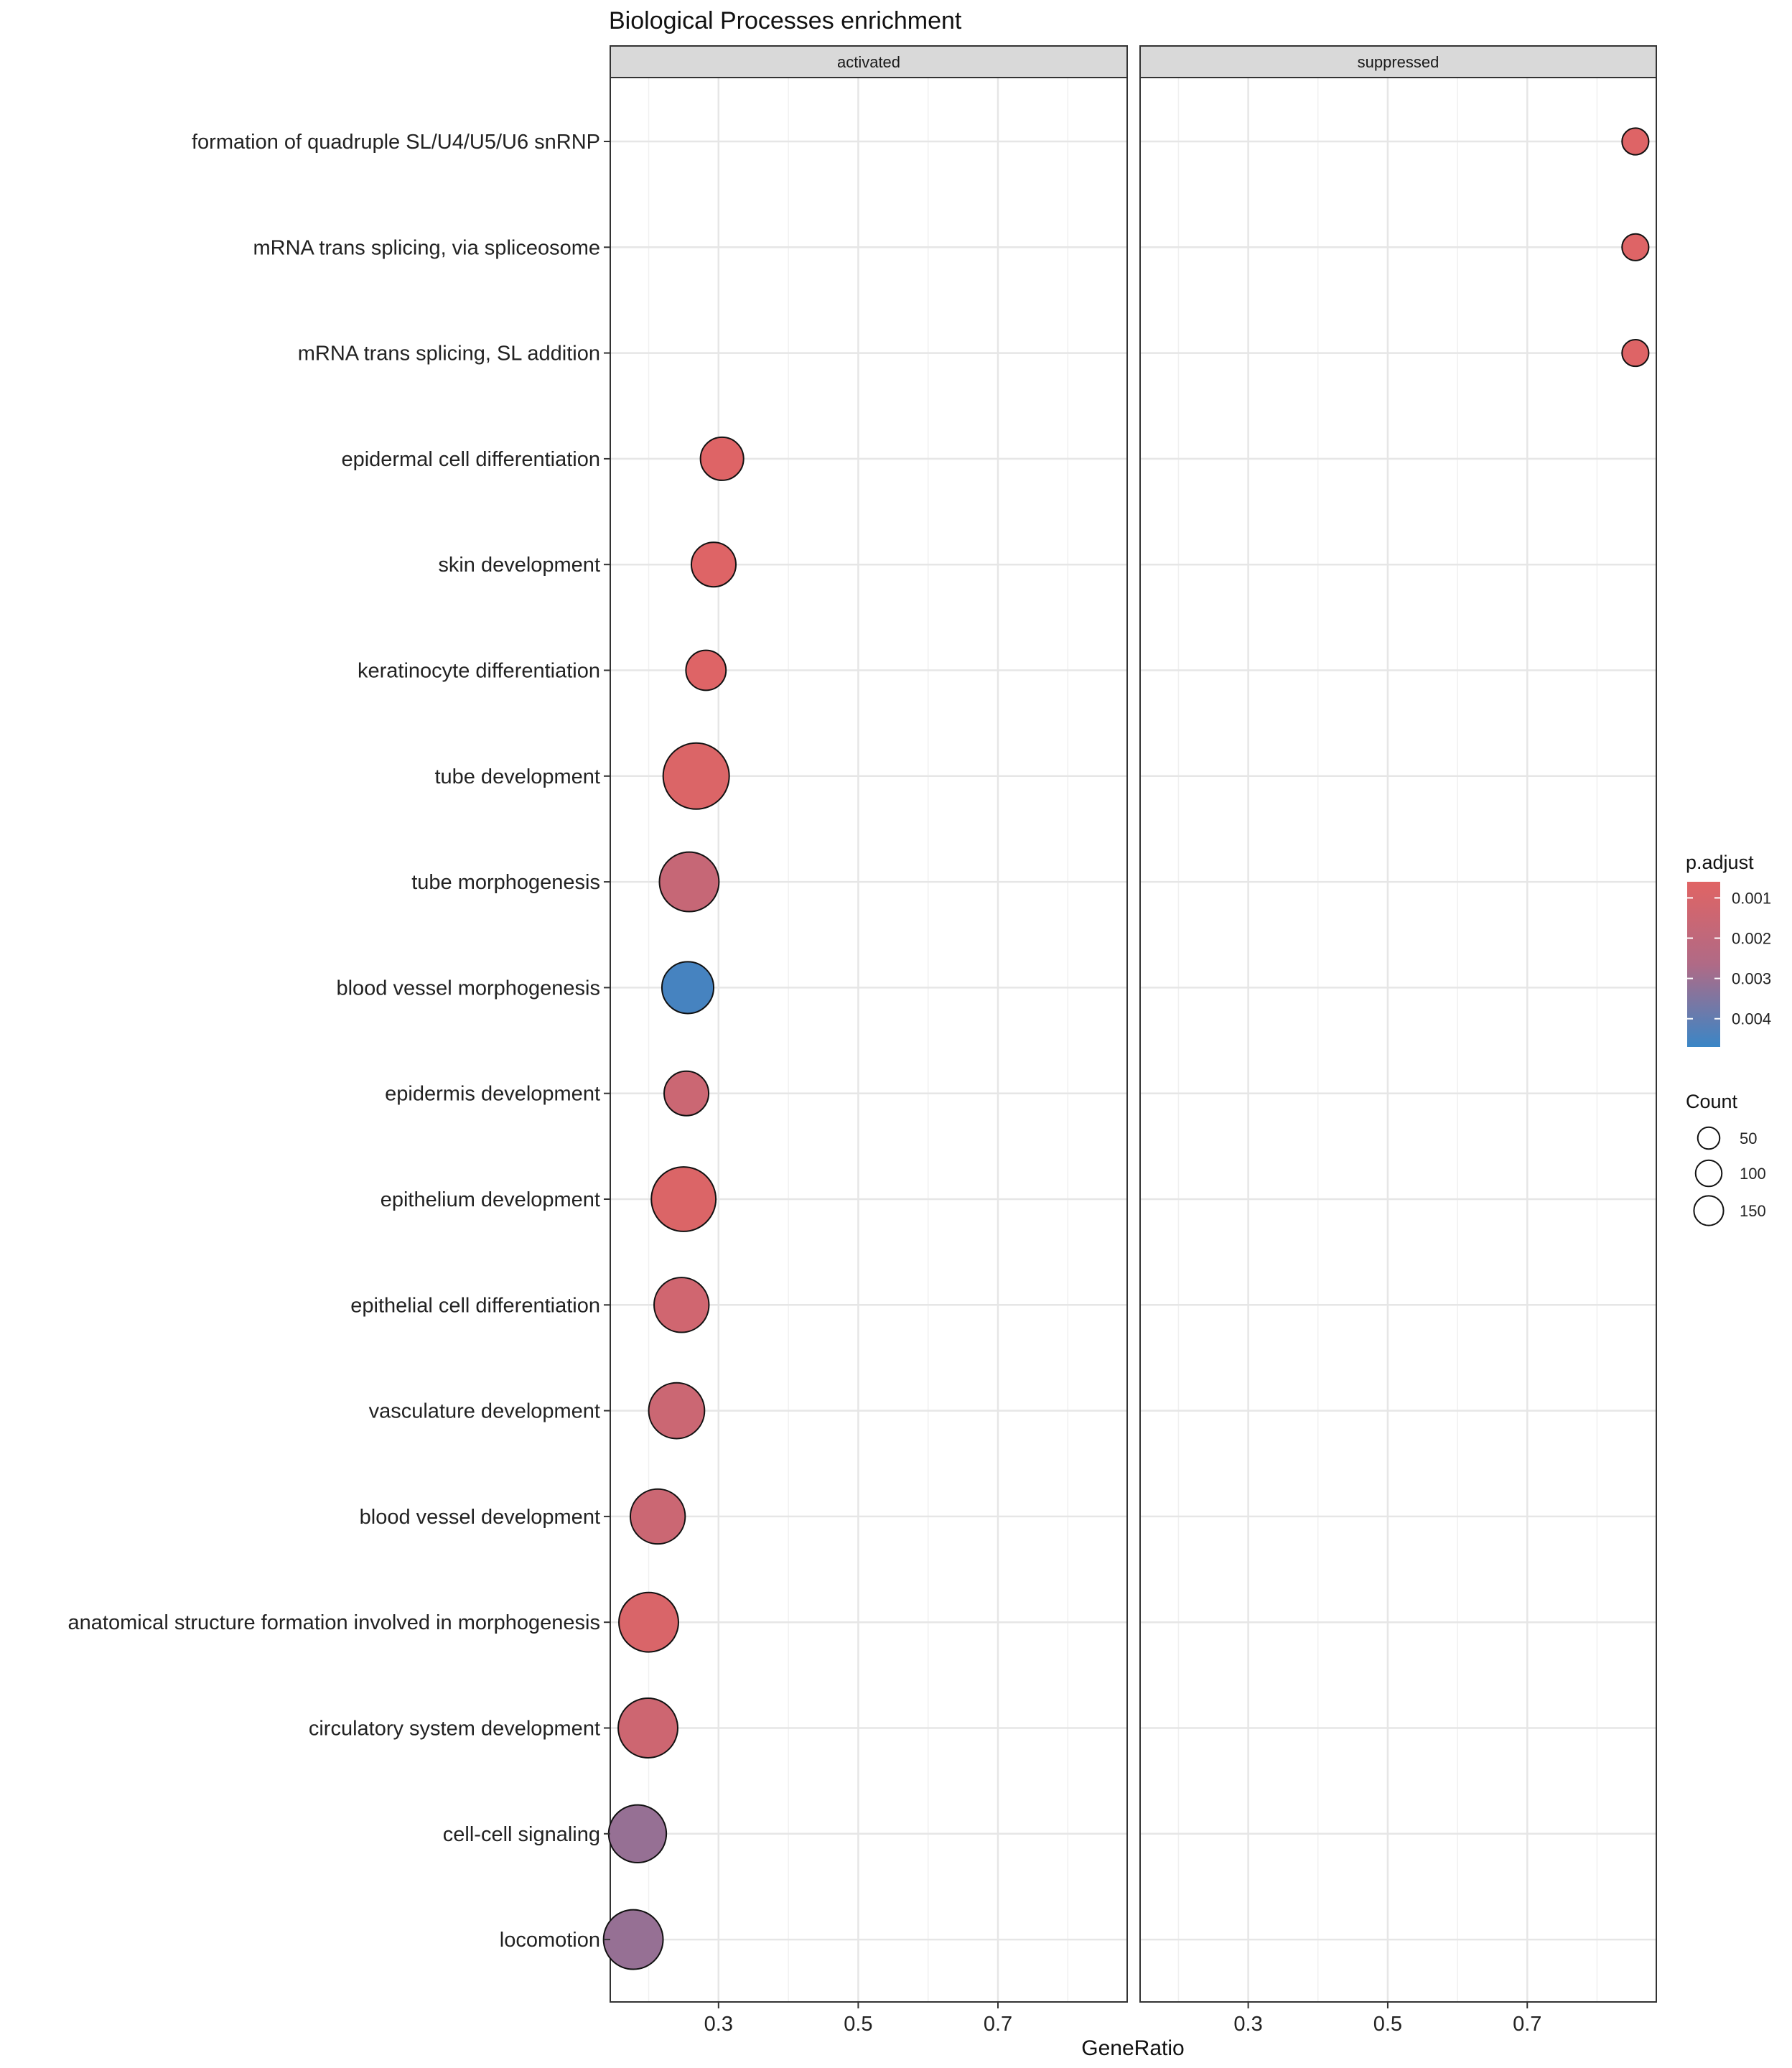  Describe the element at coordinates (490, 1199) in the screenshot. I see `y-tick-label: epithelium development` at that location.